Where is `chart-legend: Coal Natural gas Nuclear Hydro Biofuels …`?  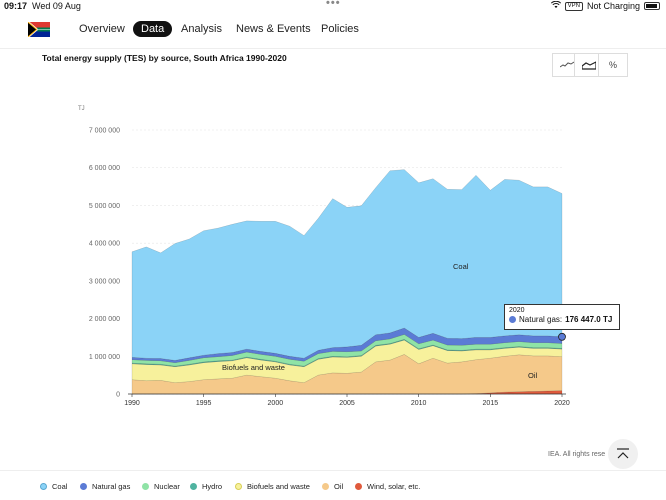
chart-legend: Coal Natural gas Nuclear Hydro Biofuels … is located at coordinates (333, 485).